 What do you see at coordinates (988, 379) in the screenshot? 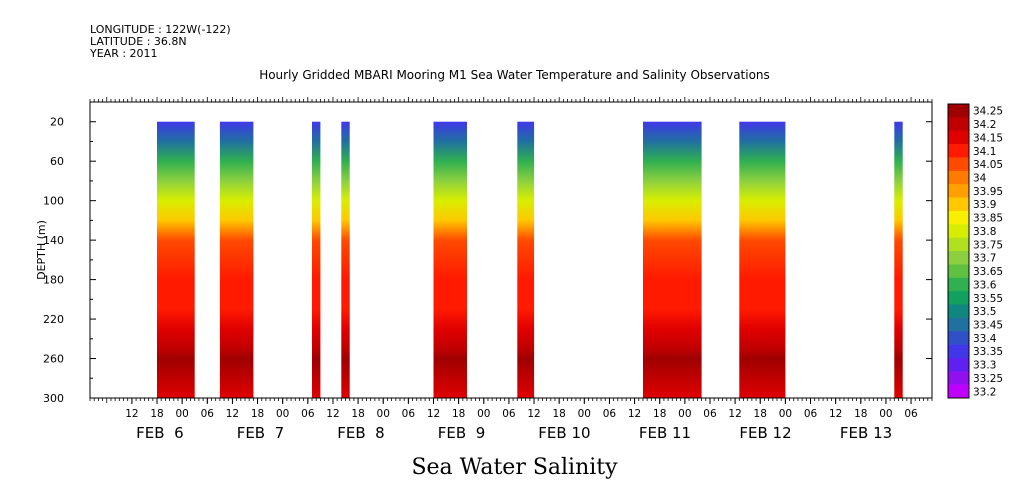
I see `colorbar-label: 33.25` at bounding box center [988, 379].